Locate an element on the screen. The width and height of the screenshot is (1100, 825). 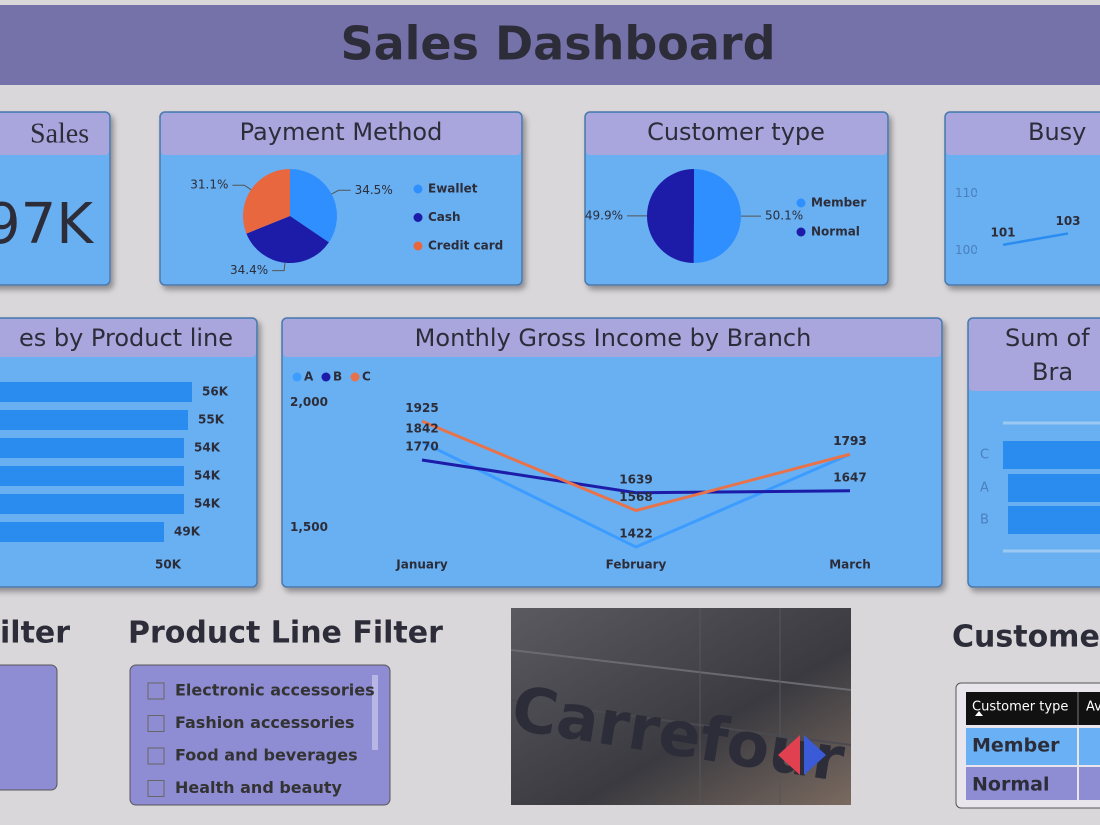
y-tick-label: B is located at coordinates (984, 520).